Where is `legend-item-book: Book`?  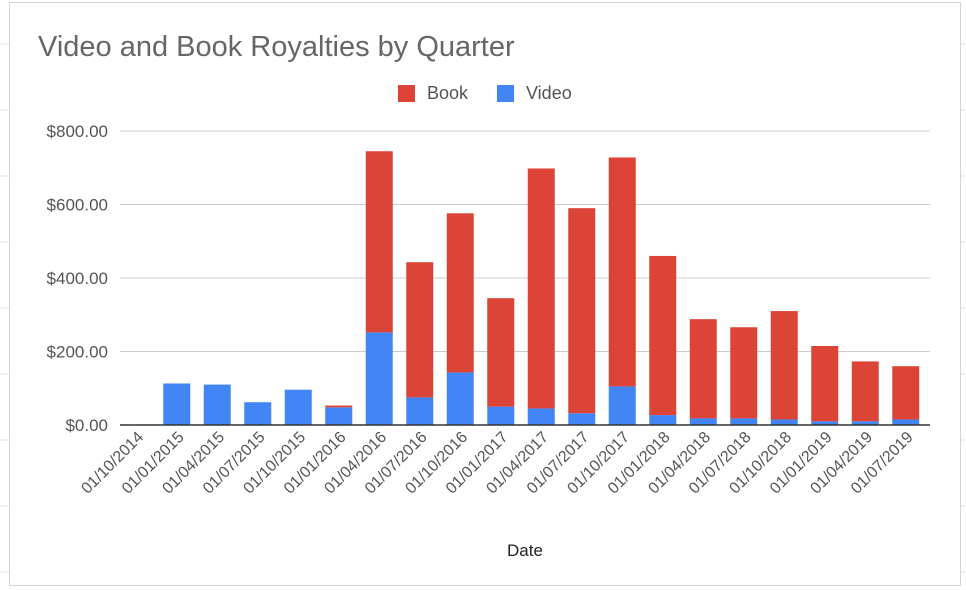
legend-item-book: Book is located at coordinates (433, 93).